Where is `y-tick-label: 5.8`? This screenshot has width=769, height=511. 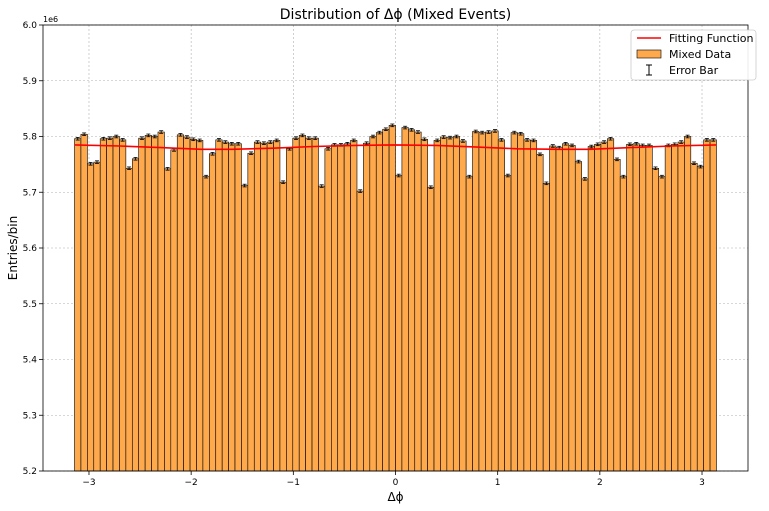
y-tick-label: 5.8 is located at coordinates (30, 138).